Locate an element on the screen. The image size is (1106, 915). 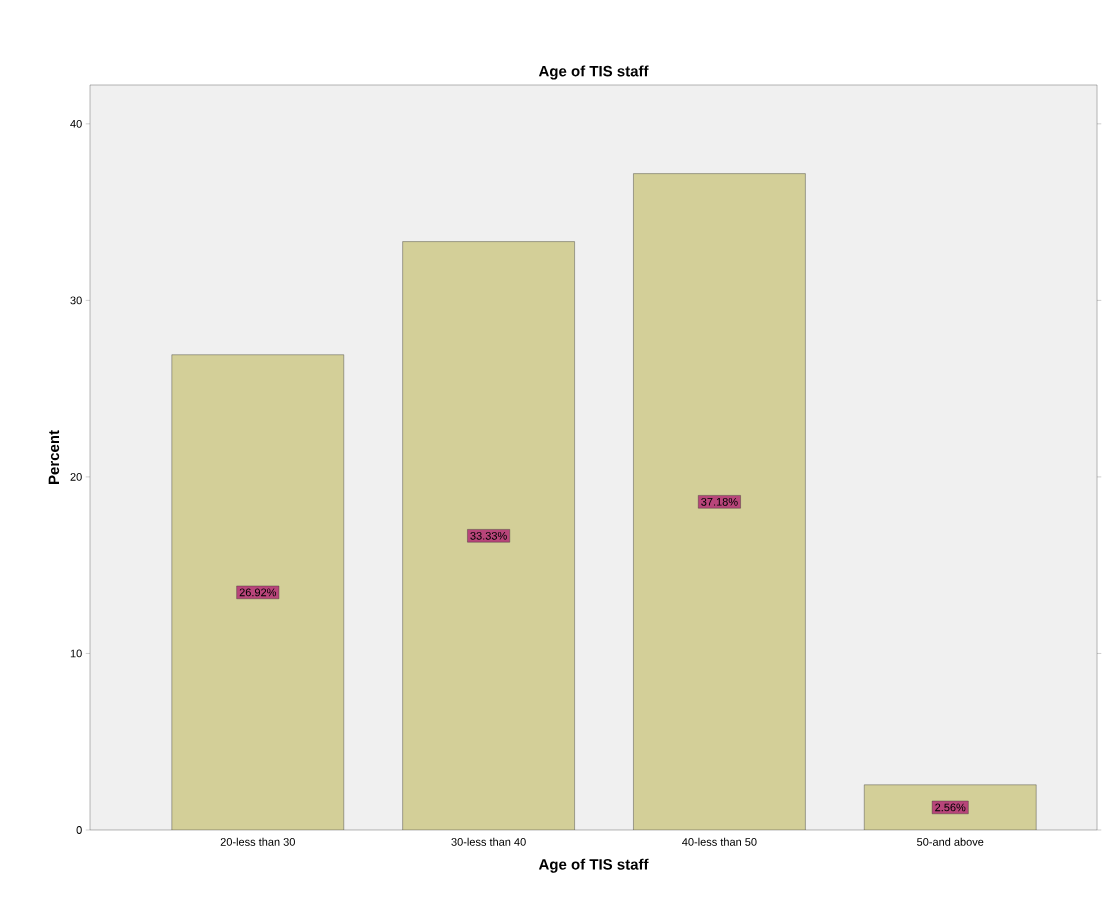
y-axis-title: Percent is located at coordinates (54, 457).